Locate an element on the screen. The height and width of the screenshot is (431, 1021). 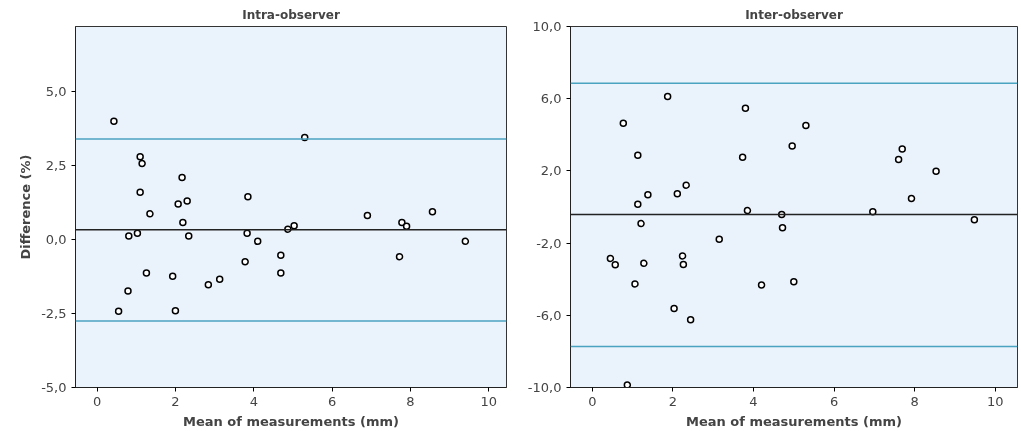
y-tick-label: 2,5 is located at coordinates (56, 166).